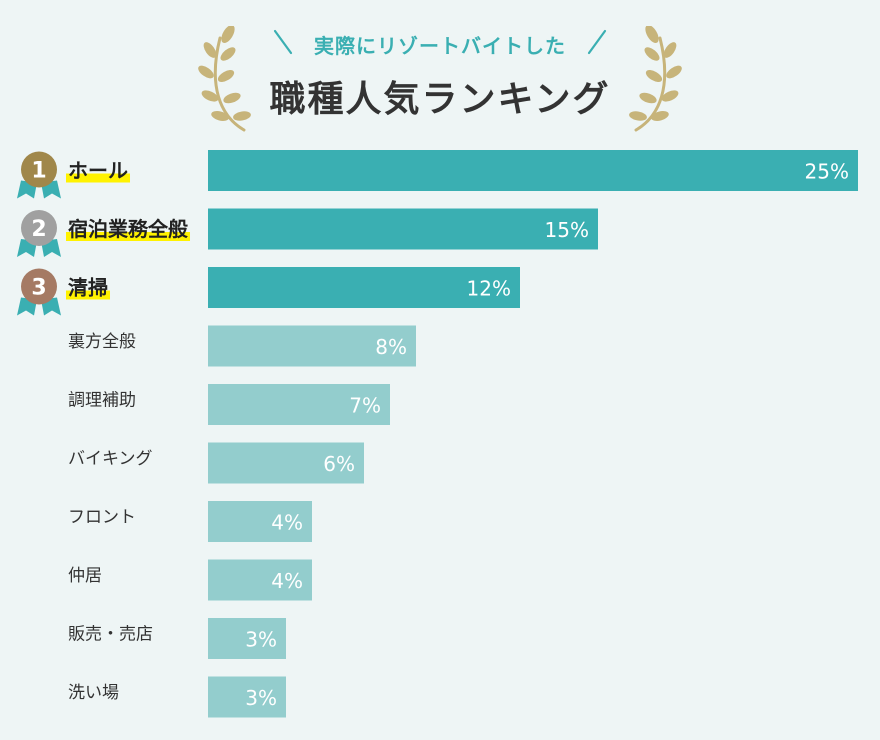  What do you see at coordinates (102, 518) in the screenshot?
I see `category-label: フロント` at bounding box center [102, 518].